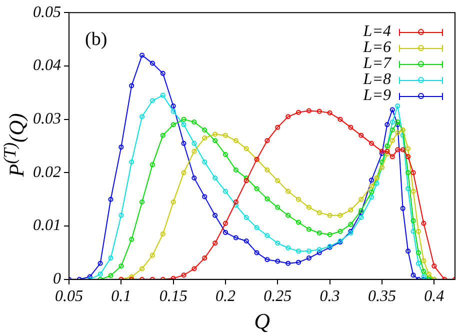 The image size is (467, 336). What do you see at coordinates (377, 64) in the screenshot?
I see `legend-label: L=7` at bounding box center [377, 64].